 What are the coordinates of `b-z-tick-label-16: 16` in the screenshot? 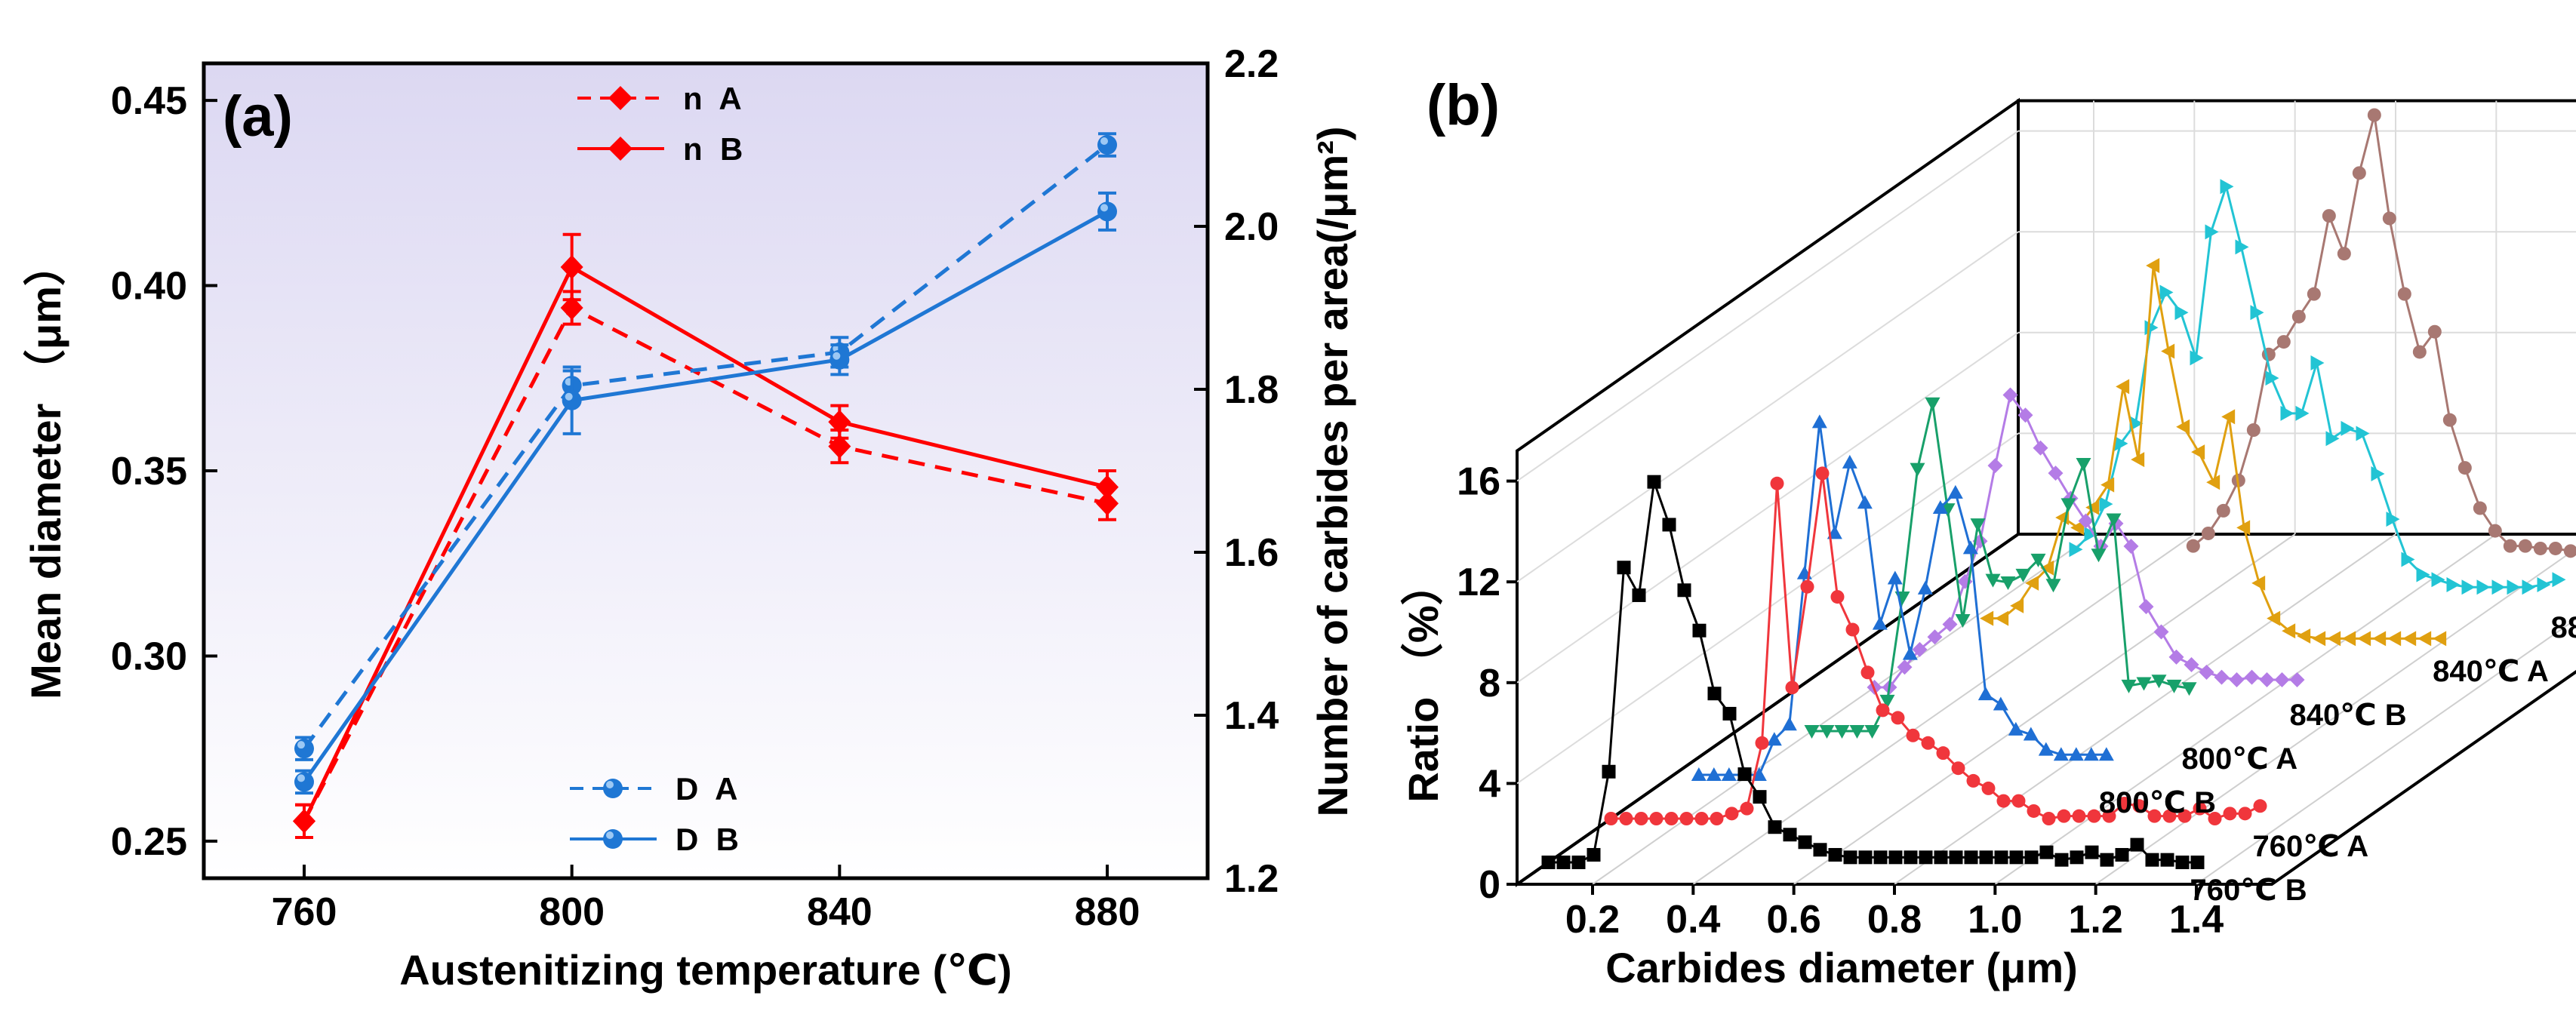 It's located at (1478, 482).